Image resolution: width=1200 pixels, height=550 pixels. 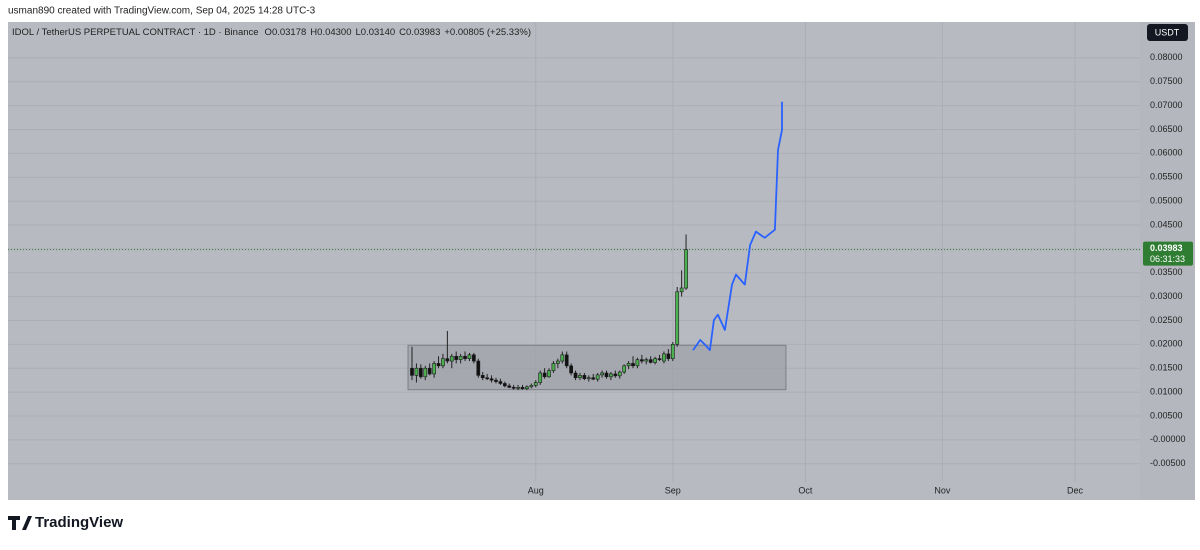 I want to click on ohlc-key: H, so click(x=313, y=32).